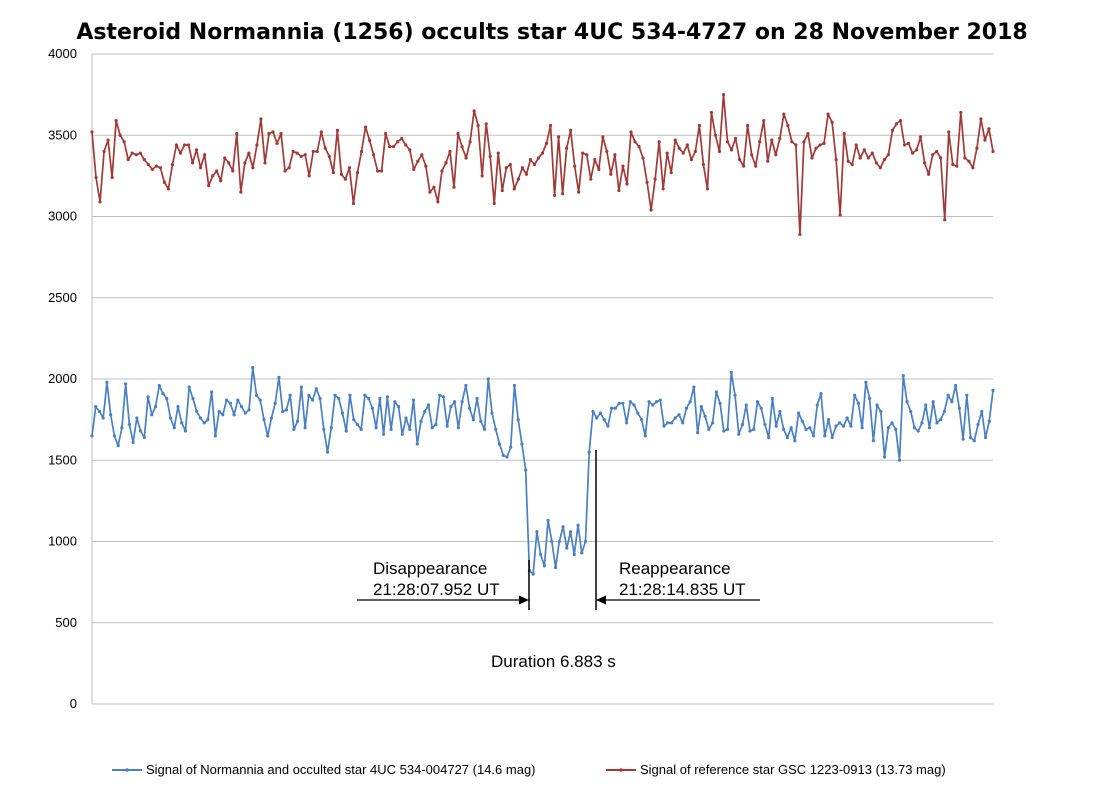 Image resolution: width=1109 pixels, height=808 pixels. What do you see at coordinates (601, 600) in the screenshot?
I see `reappearance-arrowhead` at bounding box center [601, 600].